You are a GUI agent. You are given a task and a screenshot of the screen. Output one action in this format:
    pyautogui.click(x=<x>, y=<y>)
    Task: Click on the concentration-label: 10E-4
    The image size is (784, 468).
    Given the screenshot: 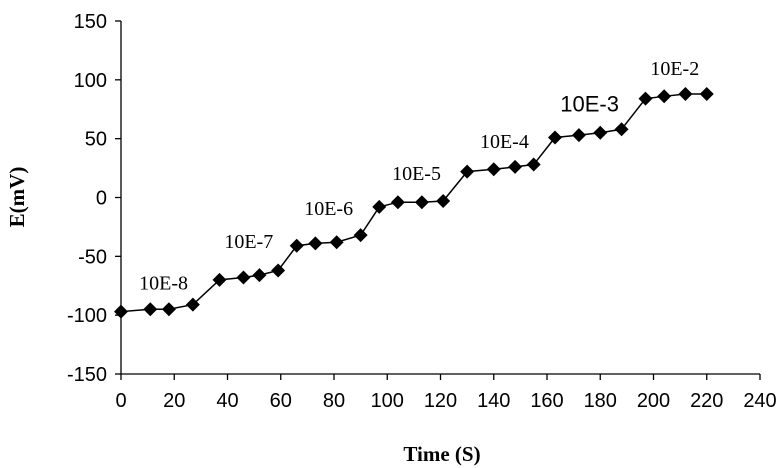 What is the action you would take?
    pyautogui.click(x=504, y=142)
    